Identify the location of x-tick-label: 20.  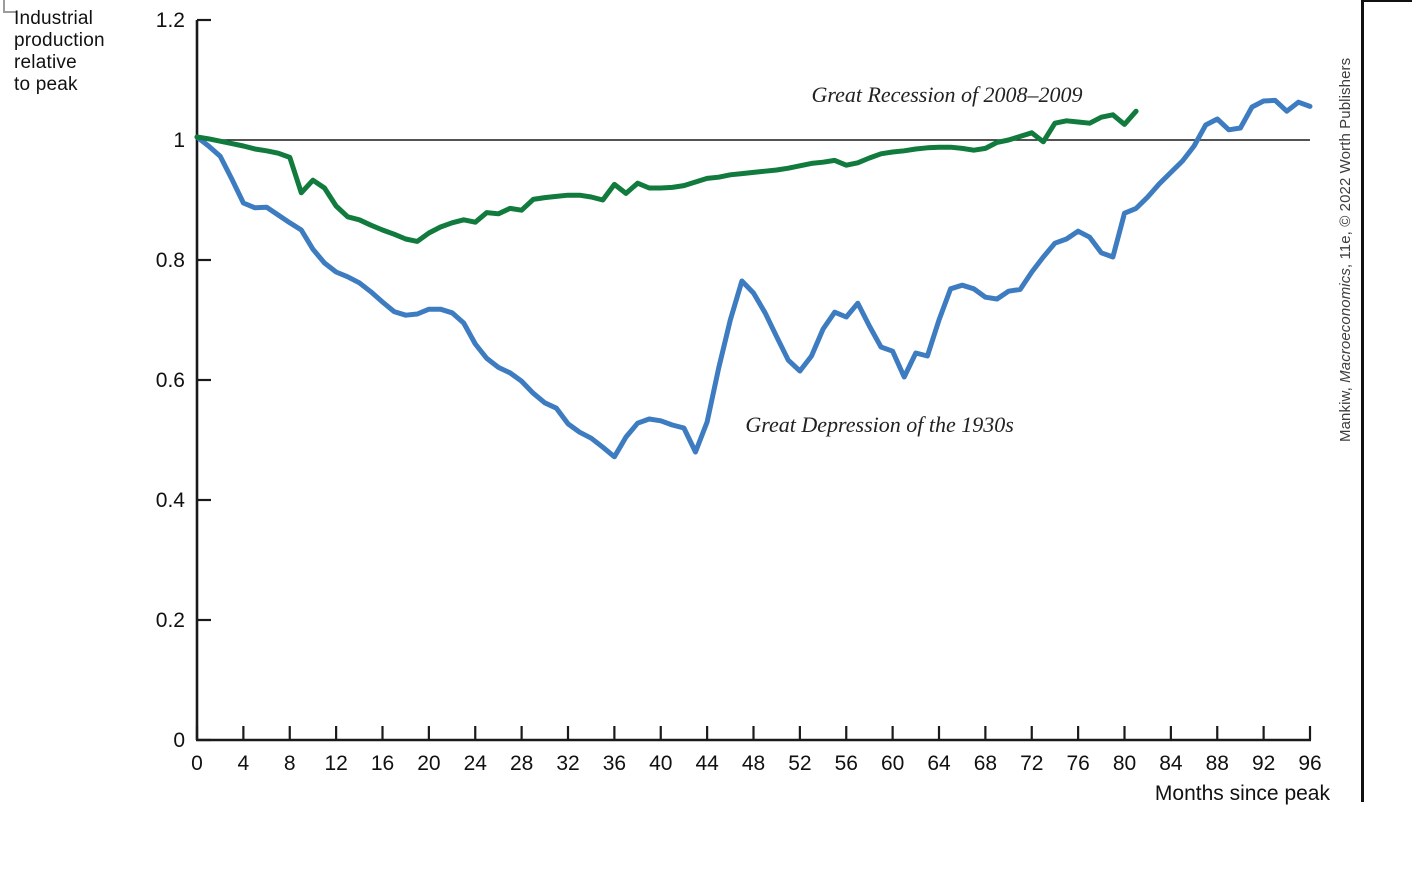
(428, 763).